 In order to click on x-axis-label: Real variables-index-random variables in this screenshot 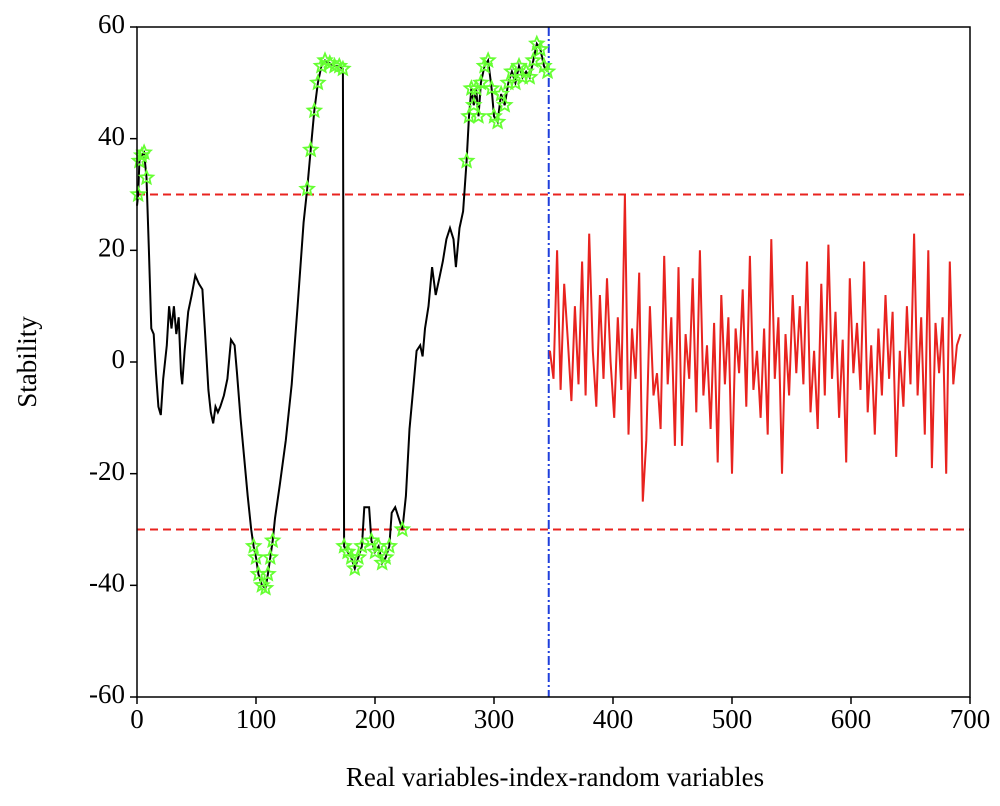, I will do `click(555, 777)`.